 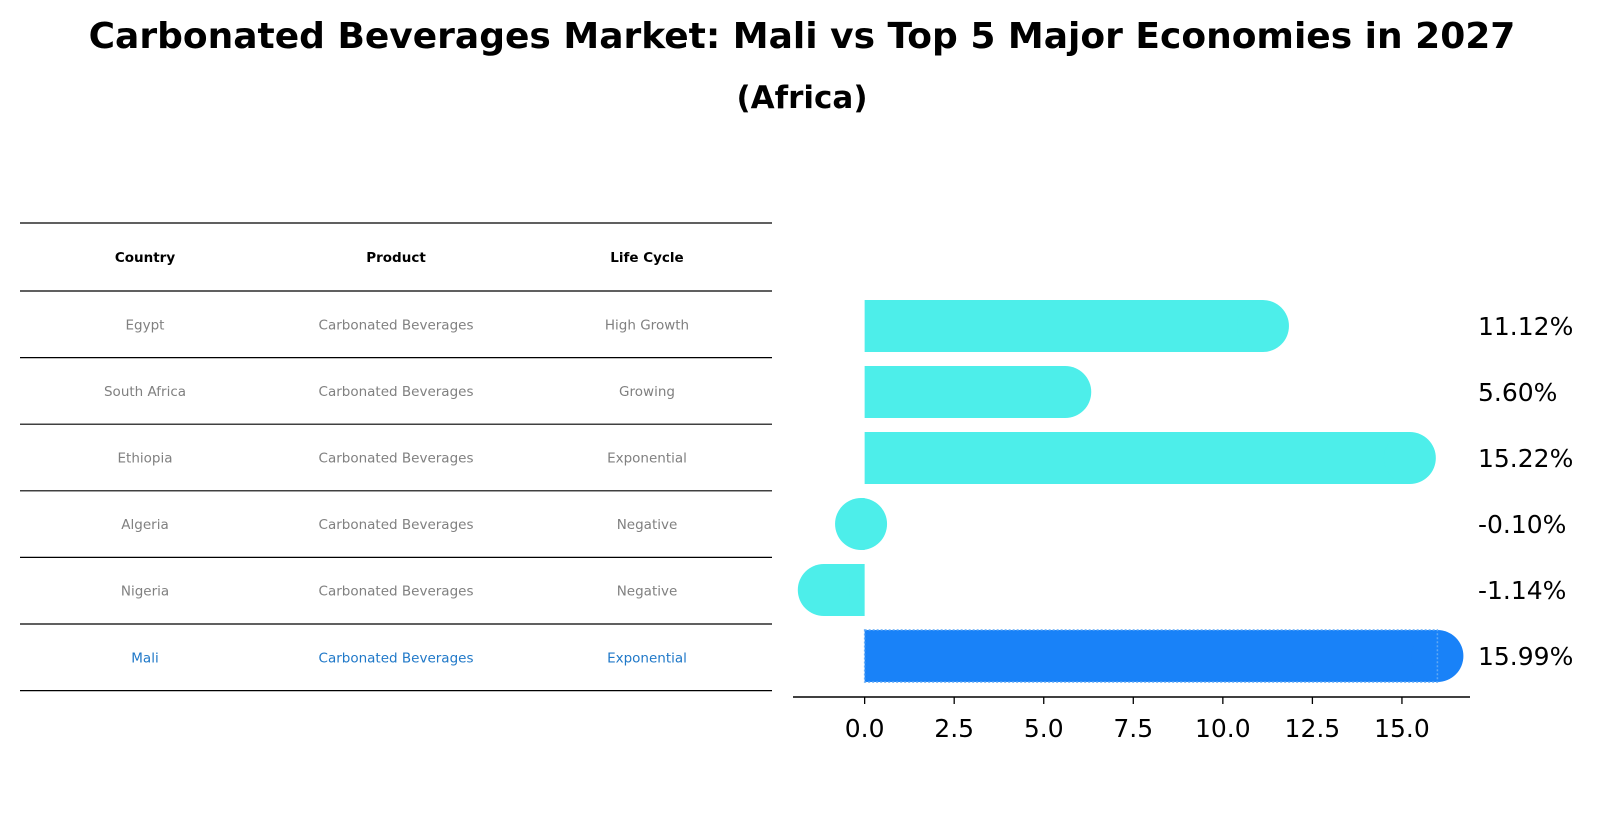 What do you see at coordinates (145, 325) in the screenshot?
I see `table-cell: Egypt` at bounding box center [145, 325].